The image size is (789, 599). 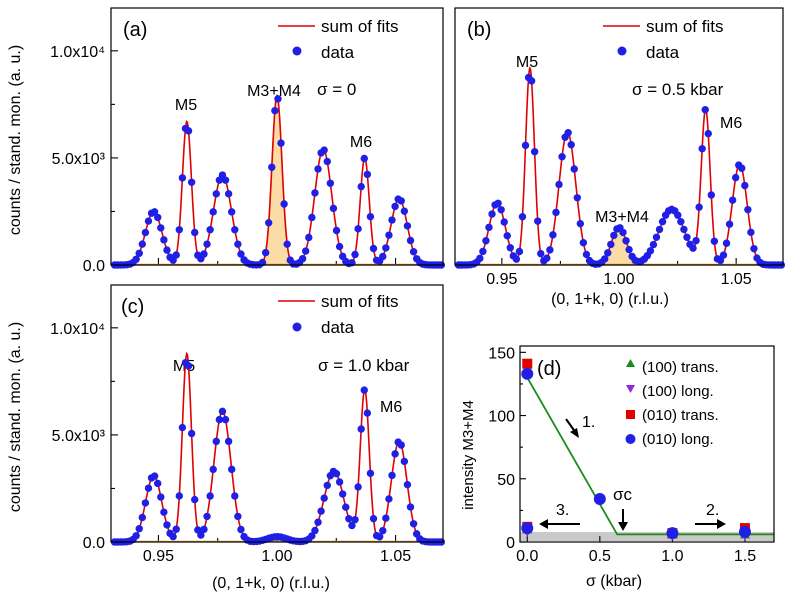 I want to click on legend-marker-circle, so click(x=630, y=439).